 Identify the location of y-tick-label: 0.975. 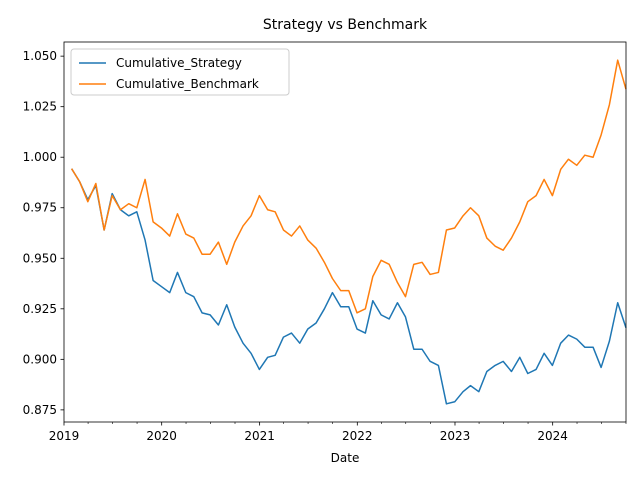
(40, 208).